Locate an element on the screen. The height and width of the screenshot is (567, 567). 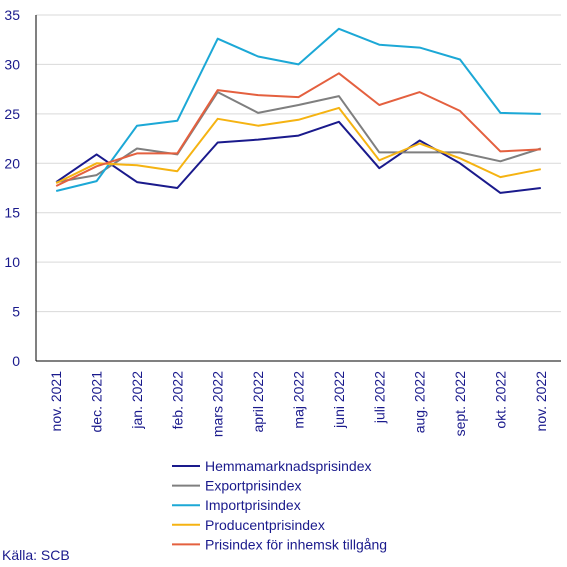
y-tick-label: 20 is located at coordinates (12, 163).